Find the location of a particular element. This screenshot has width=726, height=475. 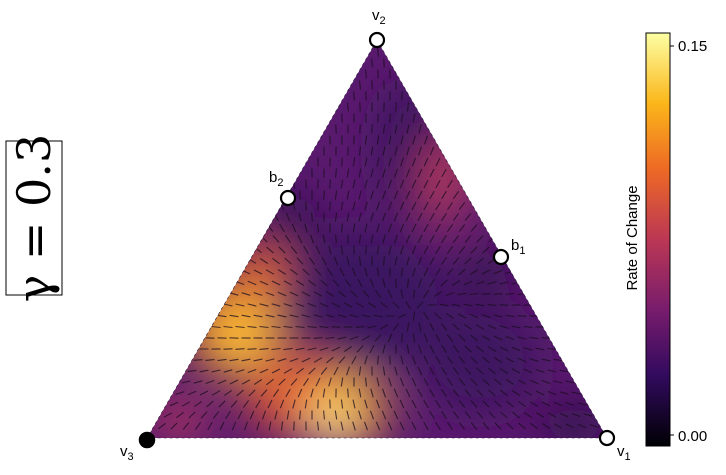

vertex-v3: v3 is located at coordinates (138, 447).